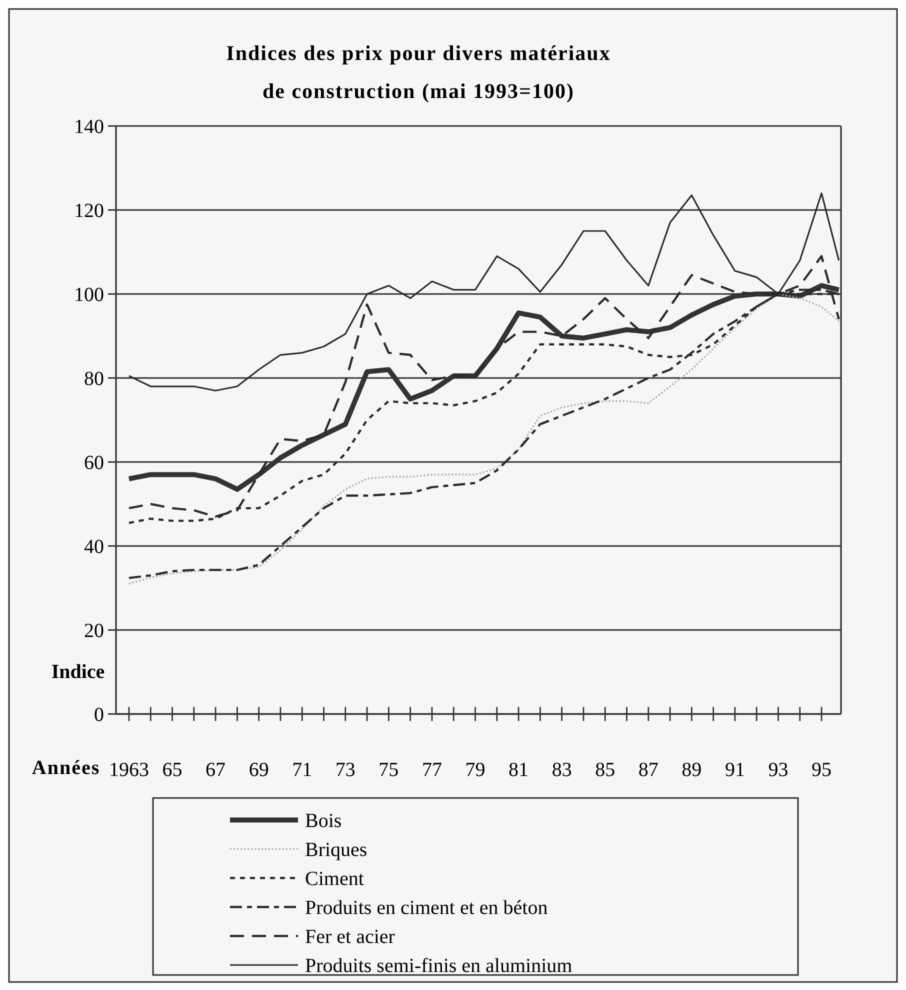 Image resolution: width=906 pixels, height=990 pixels. What do you see at coordinates (350, 937) in the screenshot?
I see `legend-label: Fer et acier` at bounding box center [350, 937].